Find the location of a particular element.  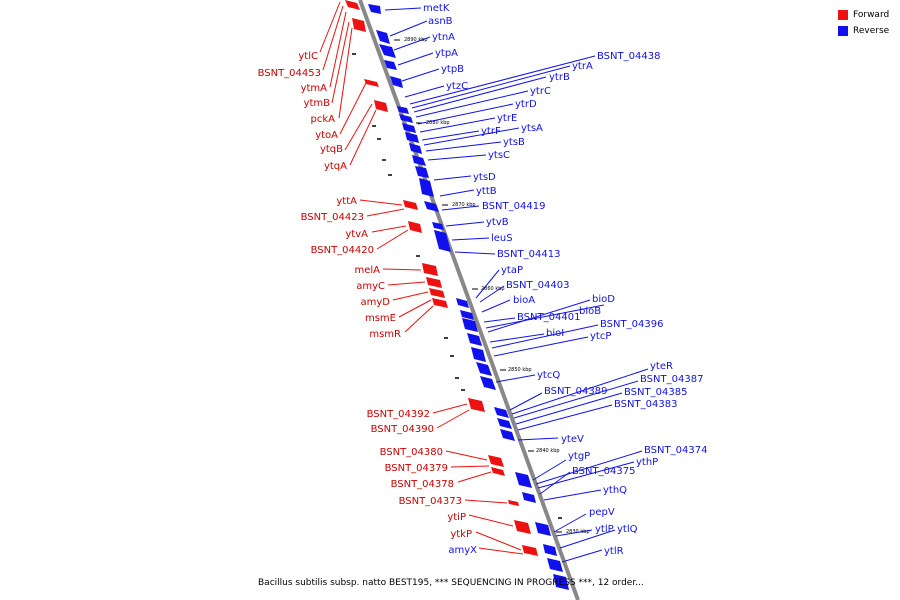

gene-label: BSNT_04419 is located at coordinates (513, 206).